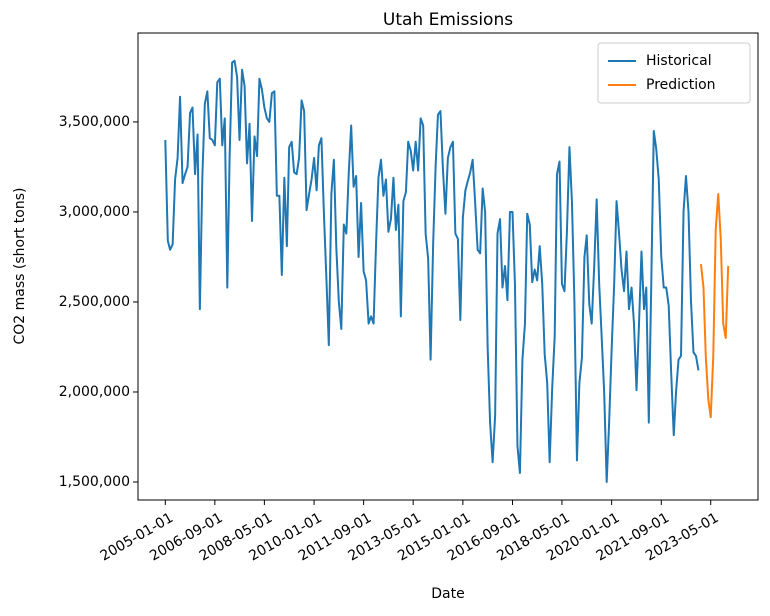 The image size is (770, 616). Describe the element at coordinates (94, 392) in the screenshot. I see `y-tick-label: 2,000,000` at that location.